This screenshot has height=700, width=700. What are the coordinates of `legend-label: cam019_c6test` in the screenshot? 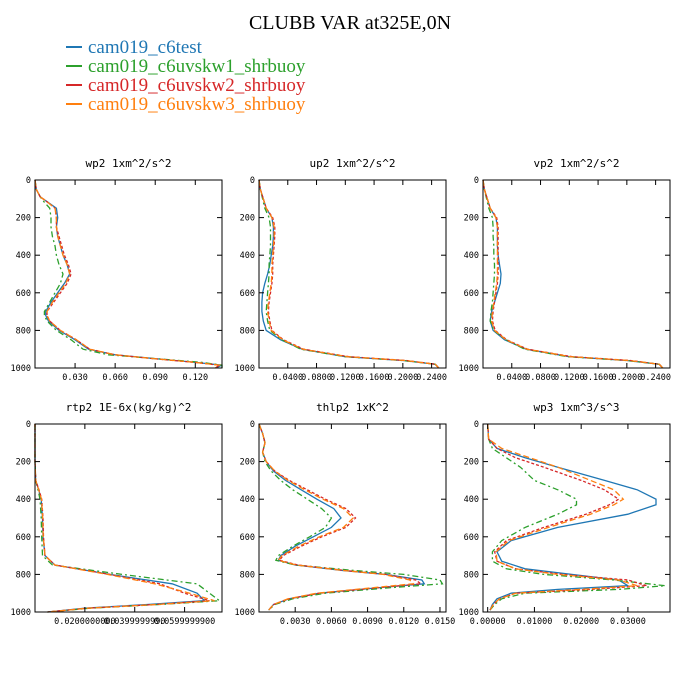 It's located at (145, 47).